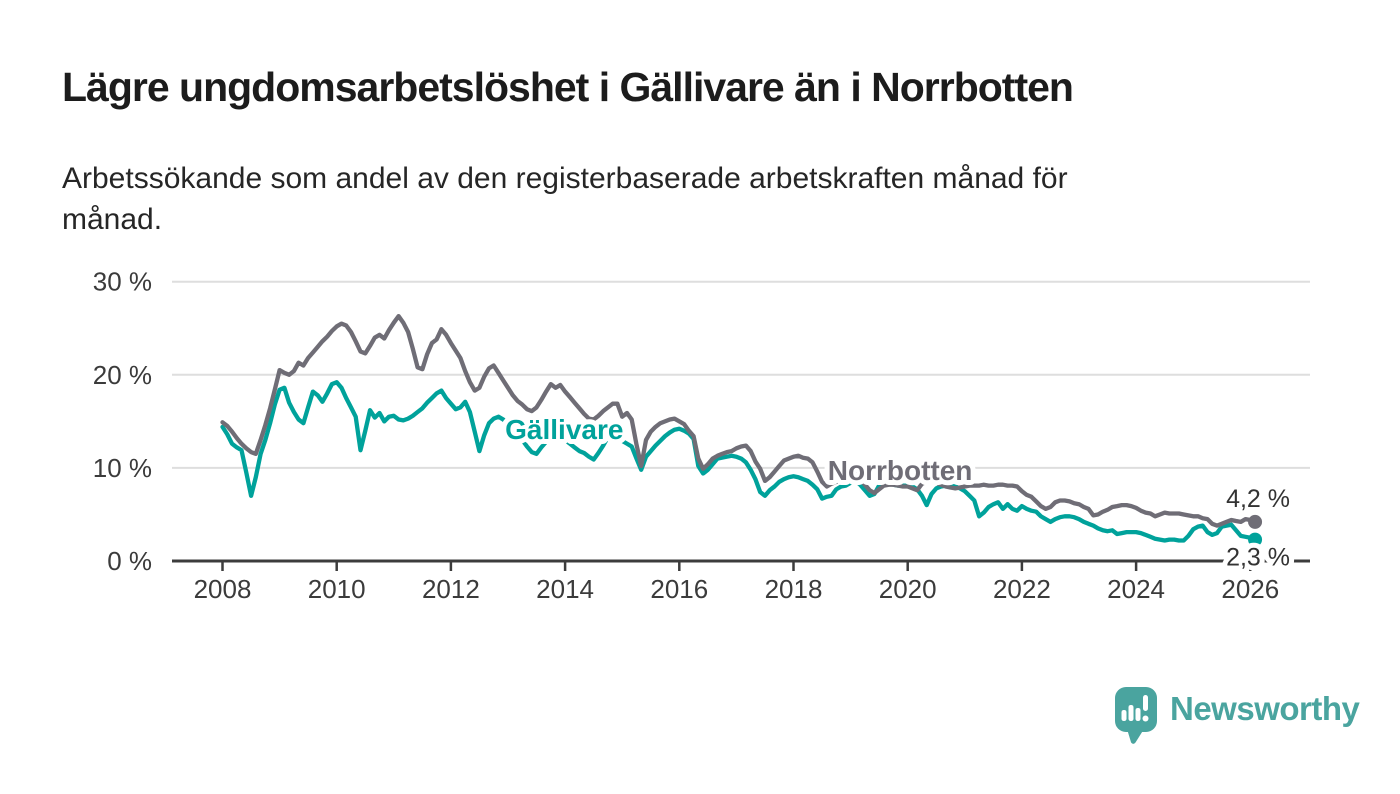  I want to click on y-tick-label: 10 %, so click(122, 468).